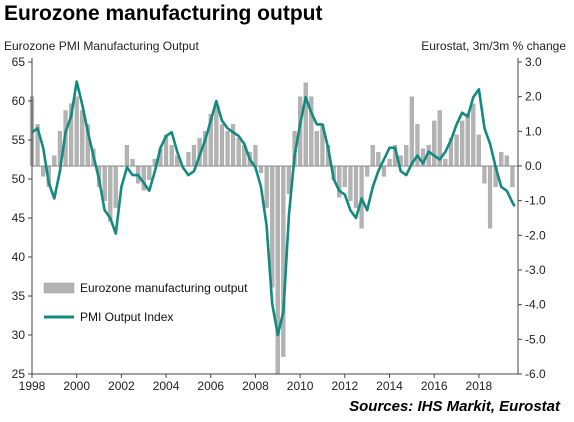 The height and width of the screenshot is (422, 574). What do you see at coordinates (300, 386) in the screenshot?
I see `x-tick-label: 2010` at bounding box center [300, 386].